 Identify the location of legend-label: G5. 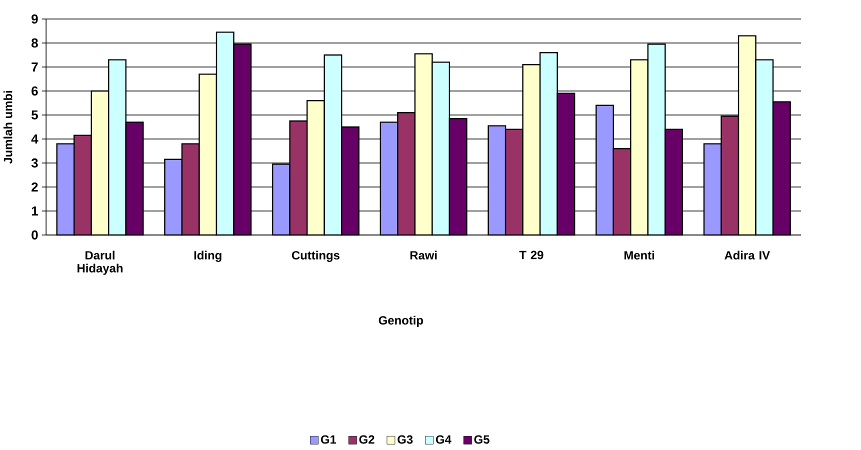
(482, 439).